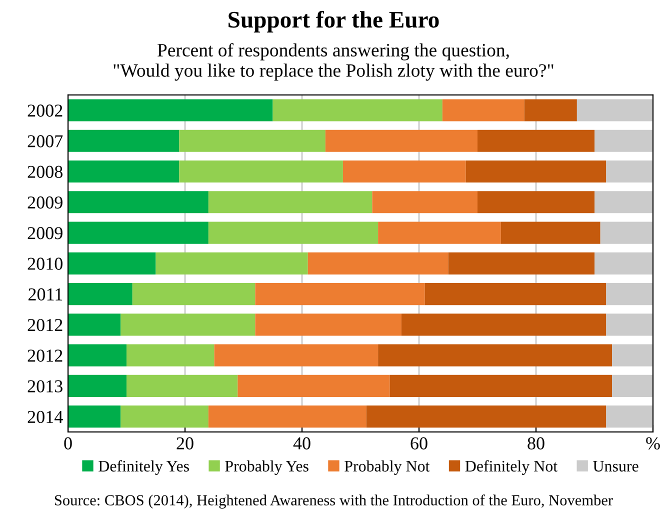 The height and width of the screenshot is (516, 667). What do you see at coordinates (143, 467) in the screenshot?
I see `legend-label: Definitely Yes` at bounding box center [143, 467].